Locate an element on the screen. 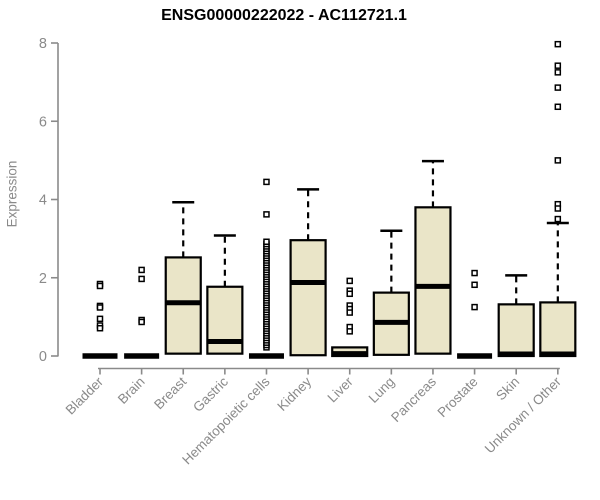 The width and height of the screenshot is (600, 500). box-skin is located at coordinates (516, 330).